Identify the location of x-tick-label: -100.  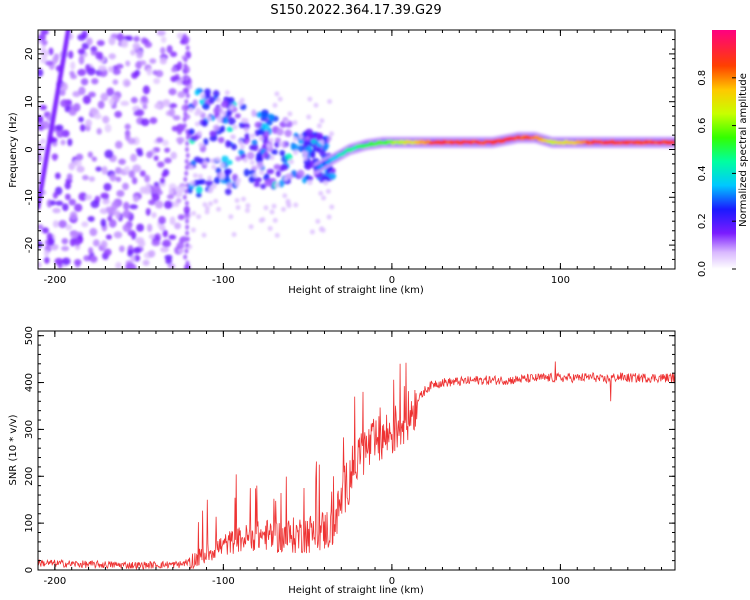
(223, 280).